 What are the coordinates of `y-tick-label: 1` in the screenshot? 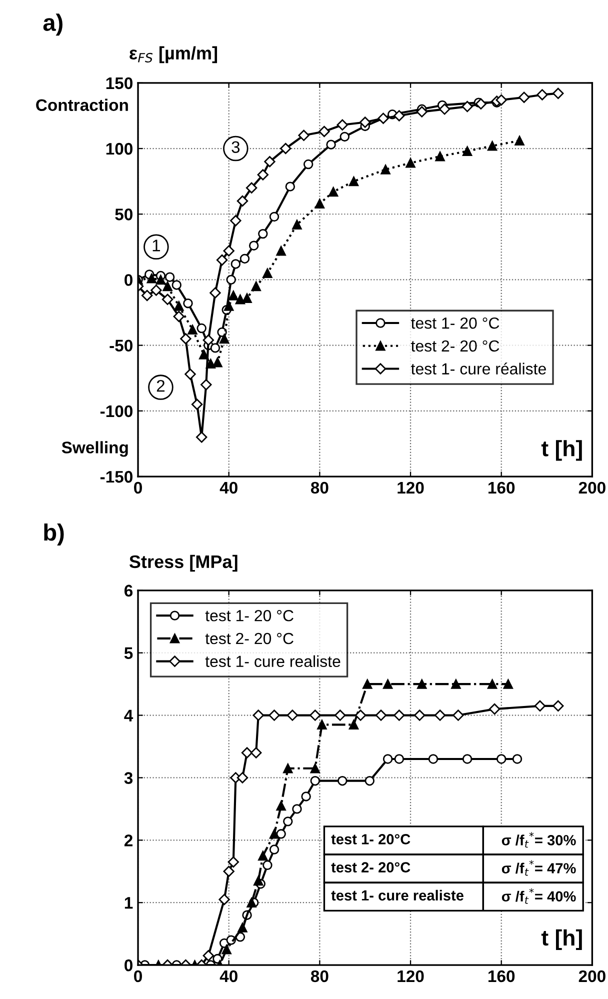 It's located at (128, 903).